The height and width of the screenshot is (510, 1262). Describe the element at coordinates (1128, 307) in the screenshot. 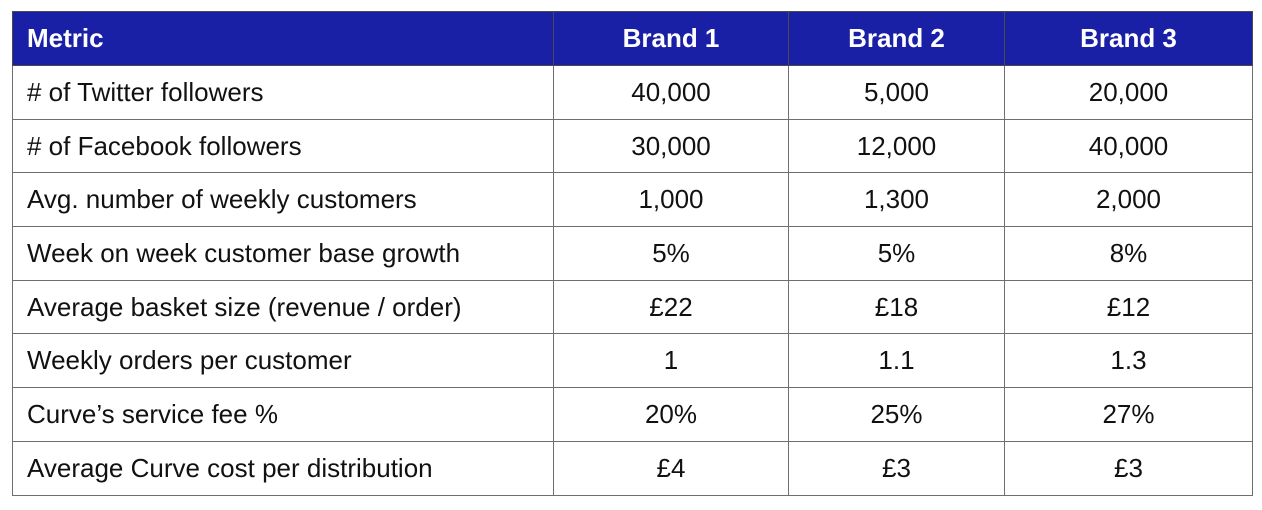

I see `cell-brand-3: £12` at that location.